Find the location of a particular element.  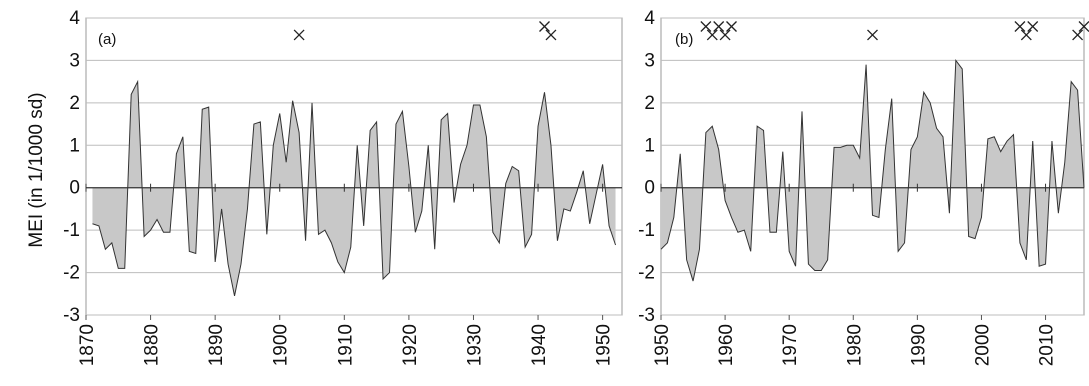

panel-a-x-tick-label: 1950 is located at coordinates (604, 345).